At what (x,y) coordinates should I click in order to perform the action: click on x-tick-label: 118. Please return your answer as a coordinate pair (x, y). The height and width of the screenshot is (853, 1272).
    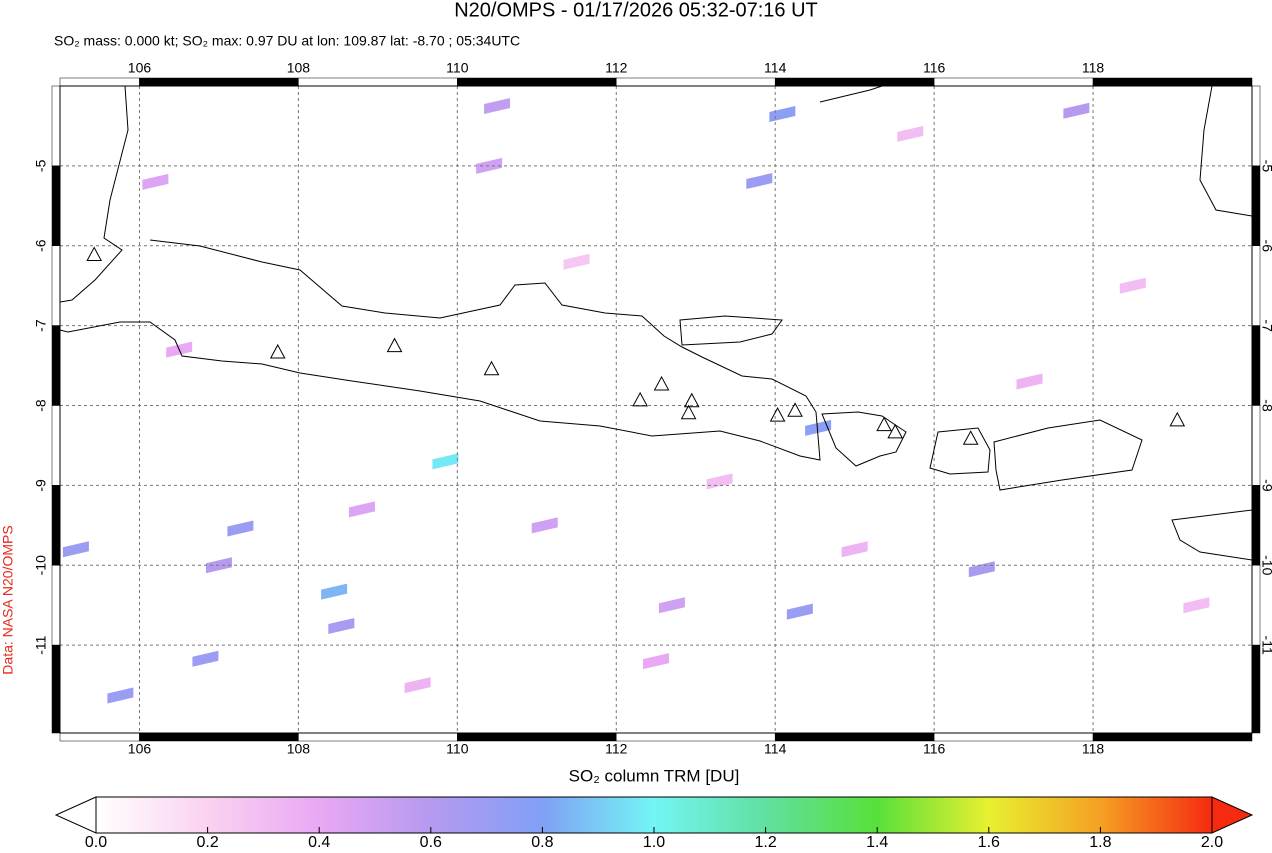
    Looking at the image, I should click on (1093, 68).